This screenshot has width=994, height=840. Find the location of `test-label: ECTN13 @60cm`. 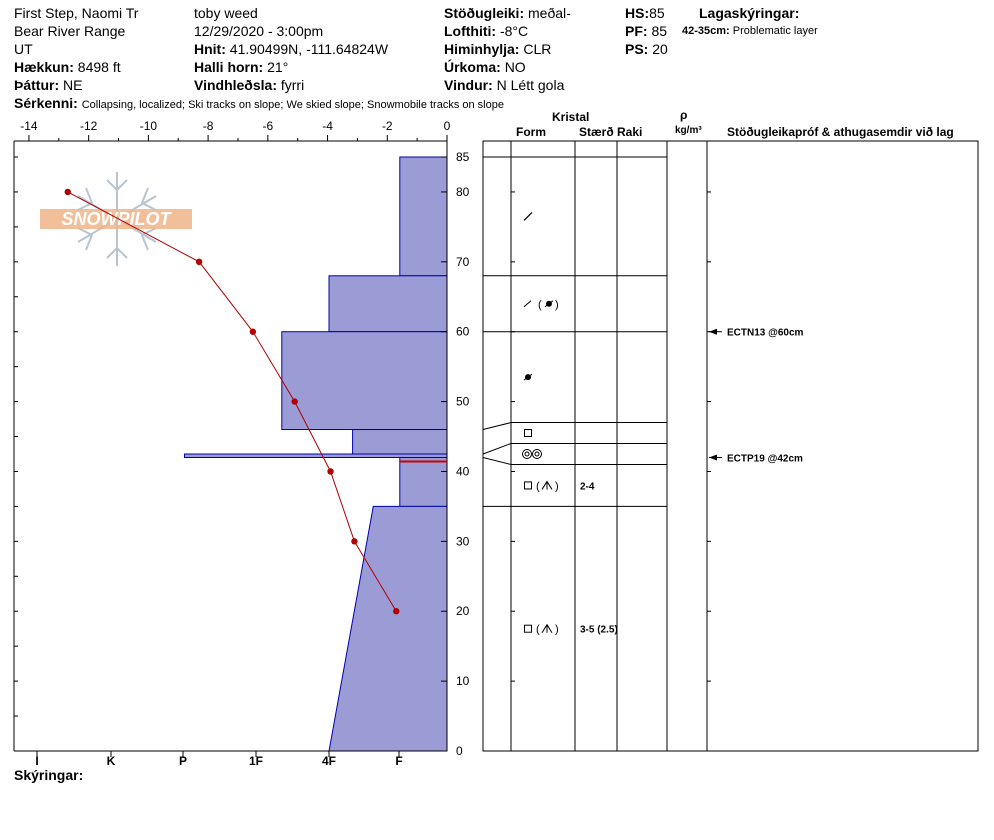

test-label: ECTN13 @60cm is located at coordinates (765, 333).